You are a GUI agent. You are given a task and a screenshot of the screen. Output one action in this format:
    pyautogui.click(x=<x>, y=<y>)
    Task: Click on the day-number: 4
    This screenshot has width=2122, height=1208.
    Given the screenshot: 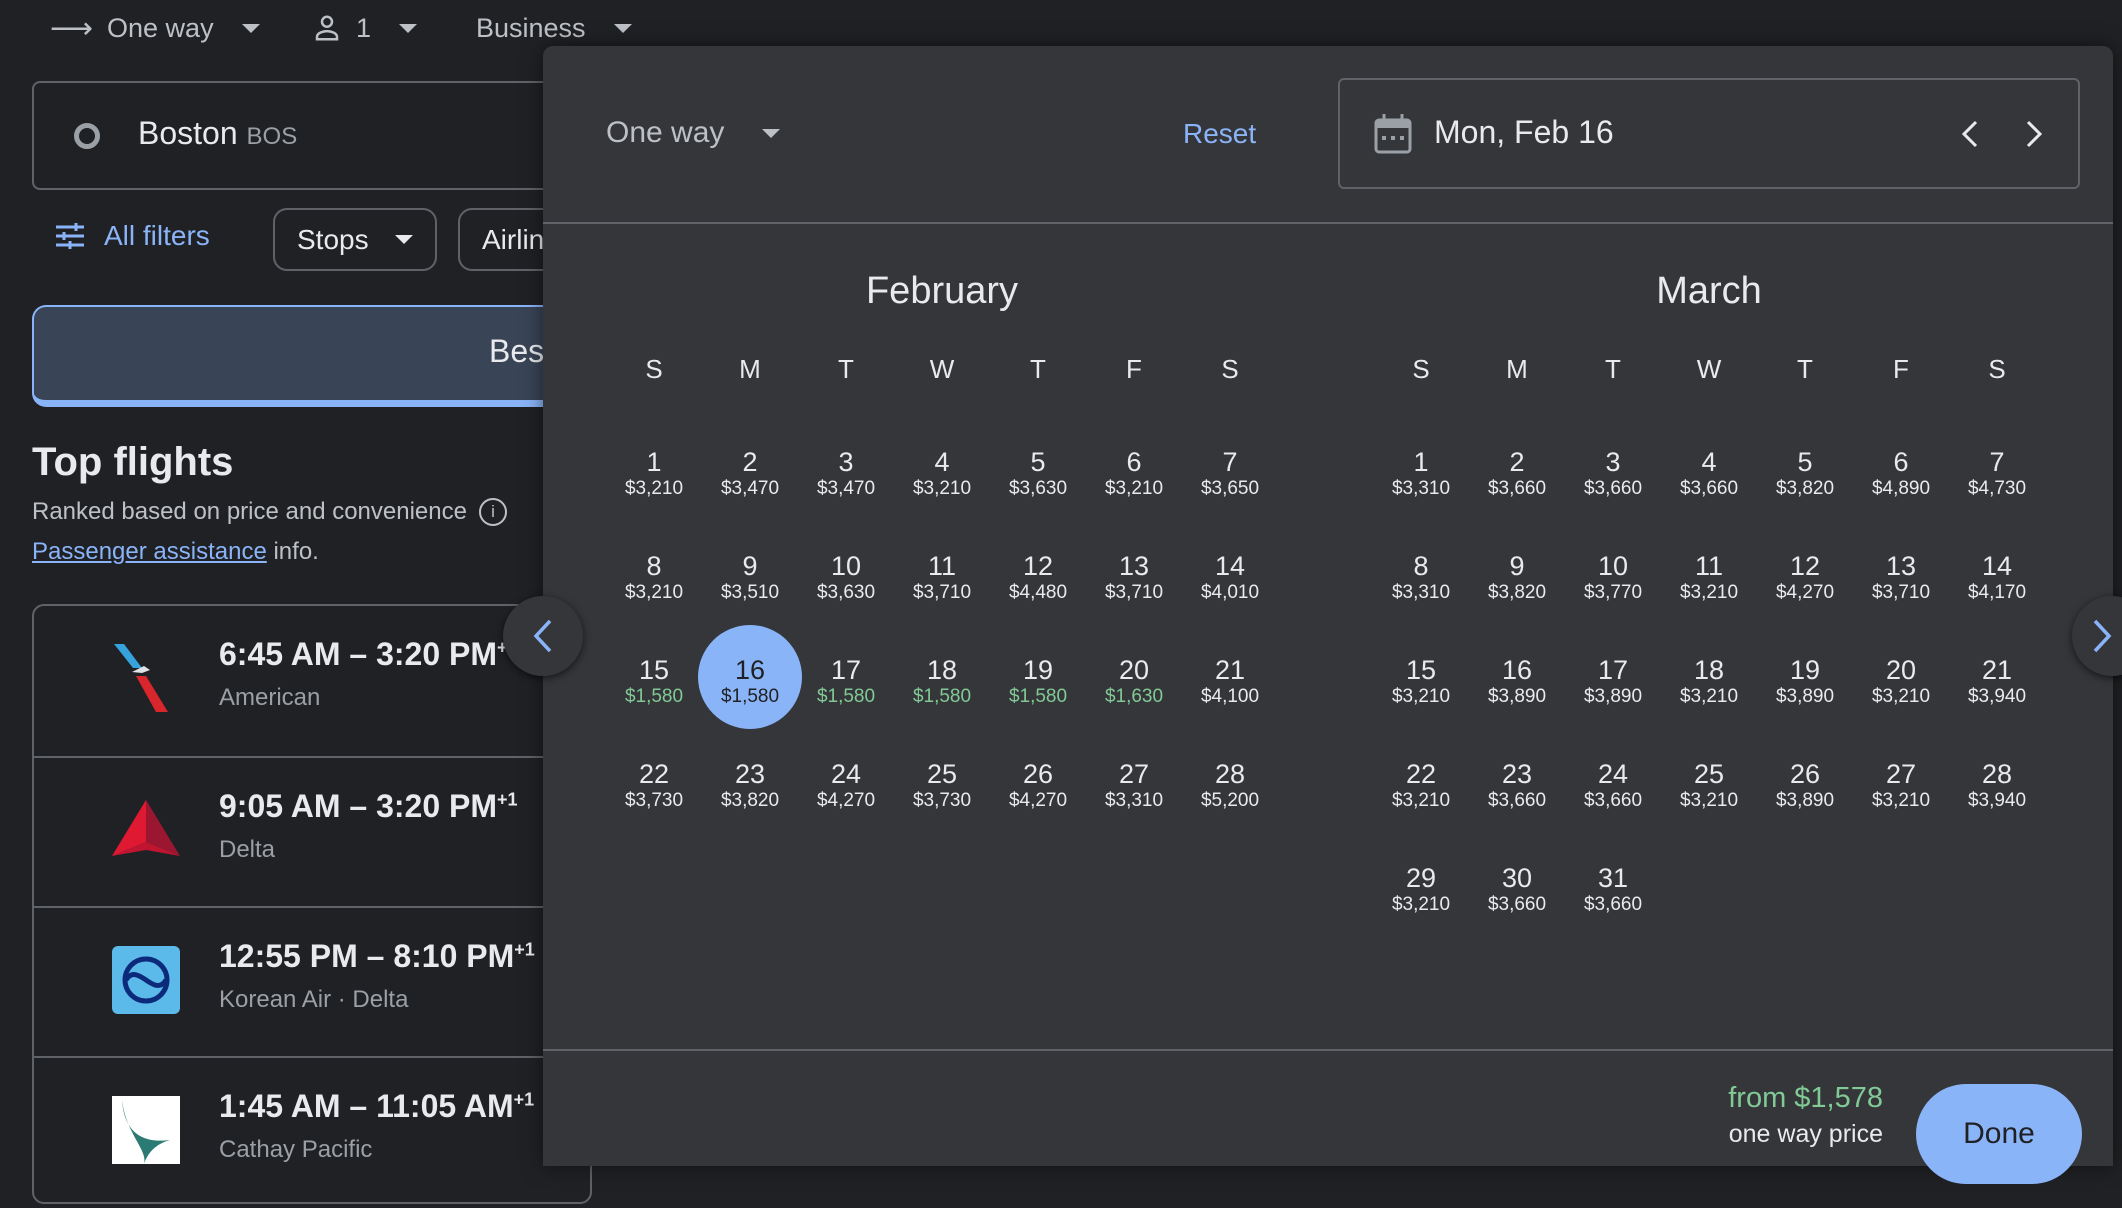 What is the action you would take?
    pyautogui.click(x=1709, y=462)
    